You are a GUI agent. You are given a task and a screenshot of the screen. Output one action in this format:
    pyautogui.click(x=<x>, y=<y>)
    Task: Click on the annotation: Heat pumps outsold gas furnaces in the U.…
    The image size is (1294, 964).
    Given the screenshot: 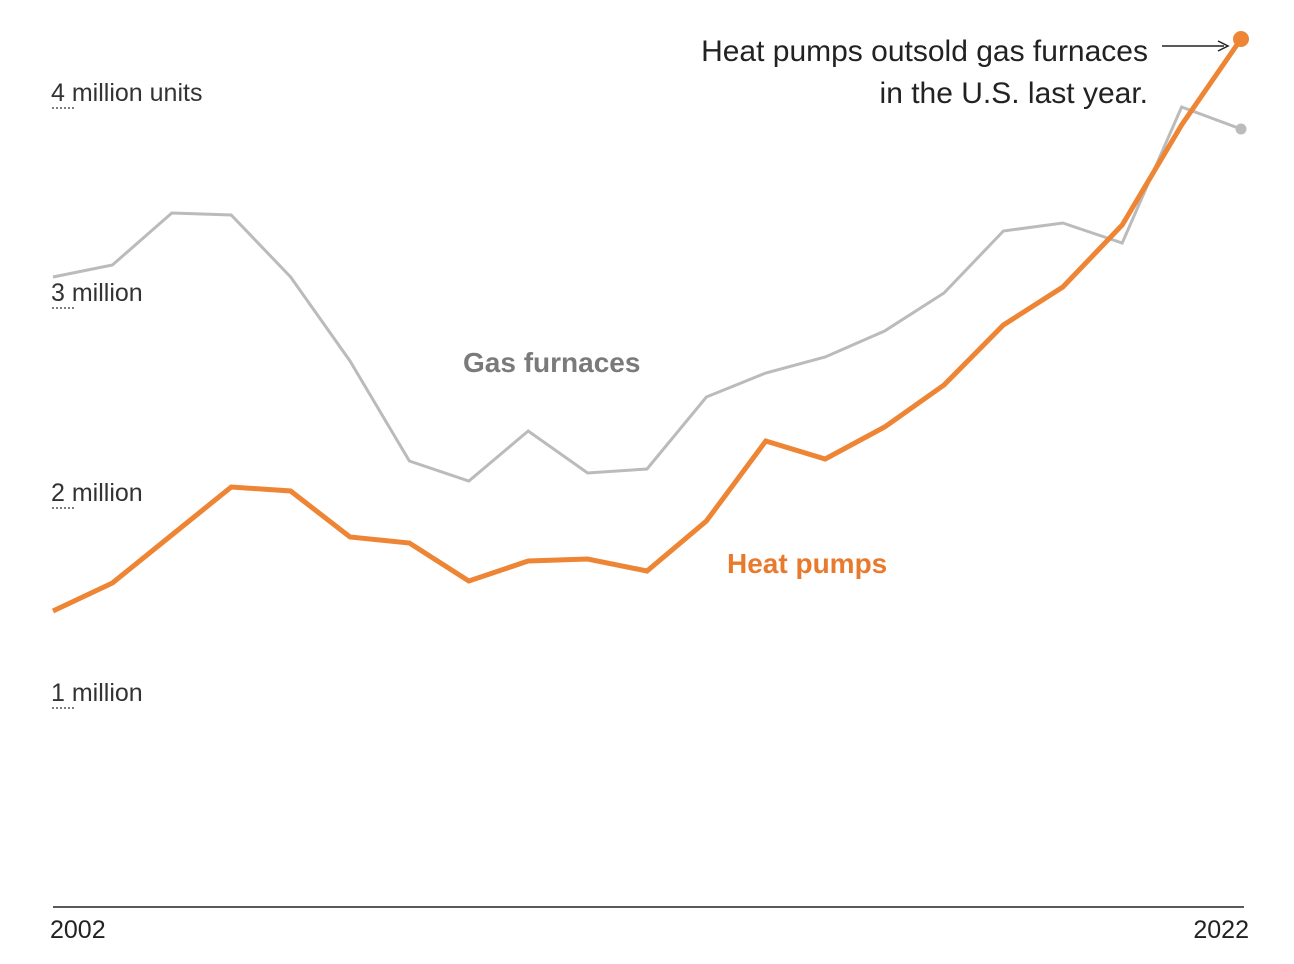 What is the action you would take?
    pyautogui.click(x=965, y=72)
    